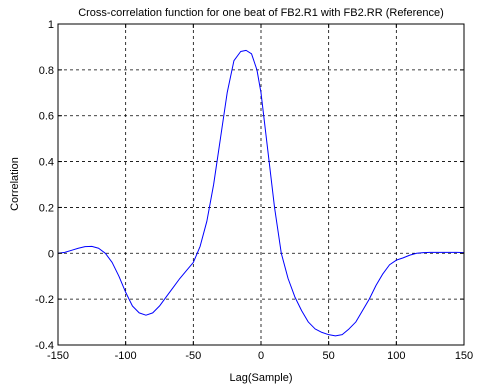 This screenshot has width=479, height=386. I want to click on y-tick-label: -0.2, so click(44, 300).